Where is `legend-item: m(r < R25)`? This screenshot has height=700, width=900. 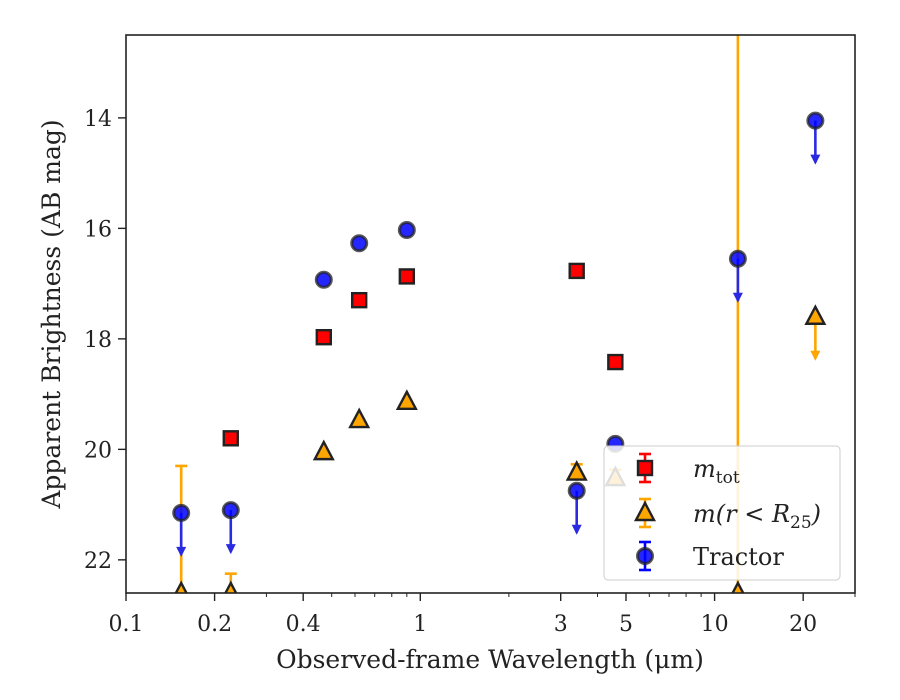
legend-item: m(r < R25) is located at coordinates (727, 515).